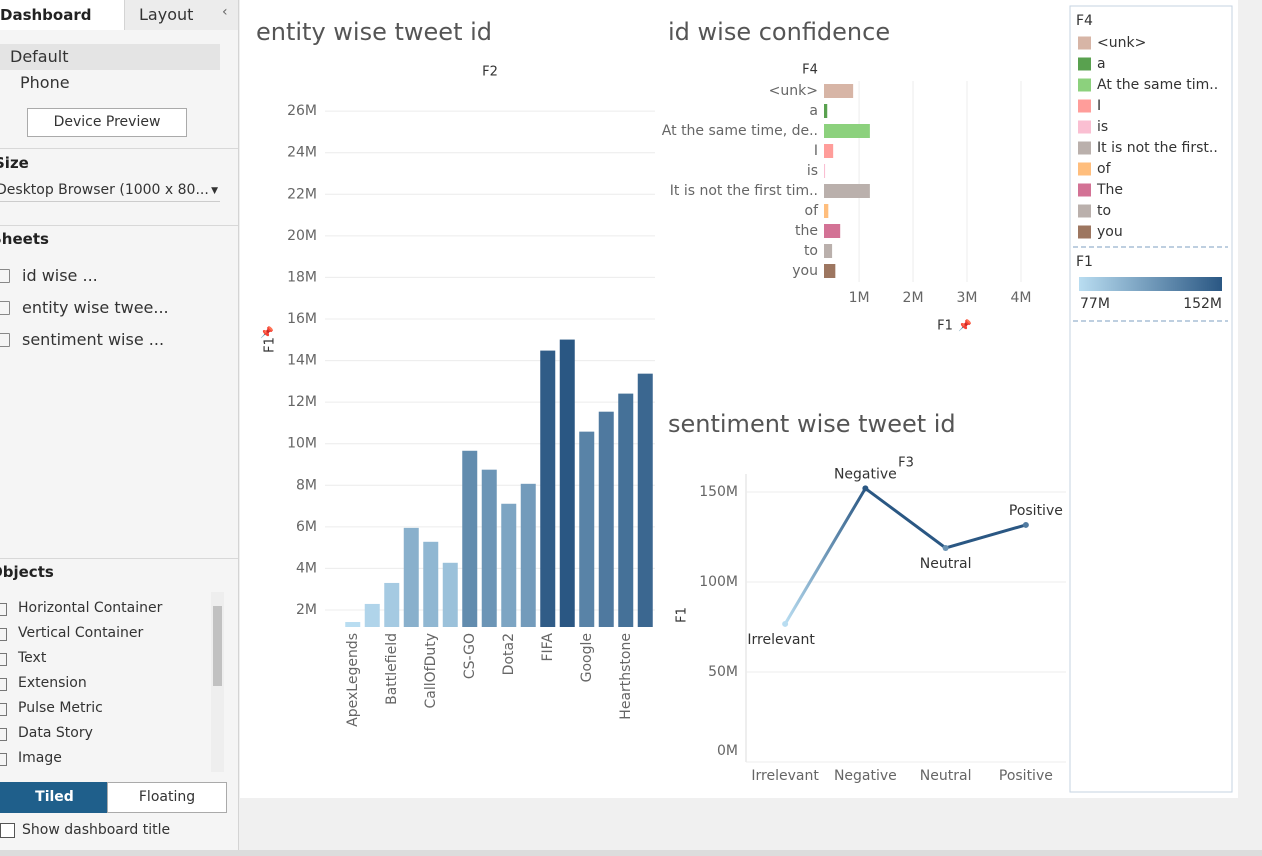 The height and width of the screenshot is (856, 1262). I want to click on collapse-icon: ‹, so click(225, 12).